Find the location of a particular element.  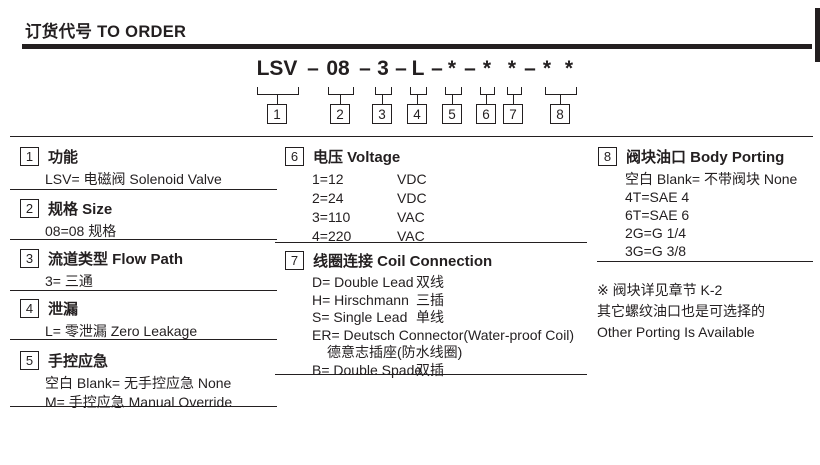

position-box-8: 8 is located at coordinates (560, 114).